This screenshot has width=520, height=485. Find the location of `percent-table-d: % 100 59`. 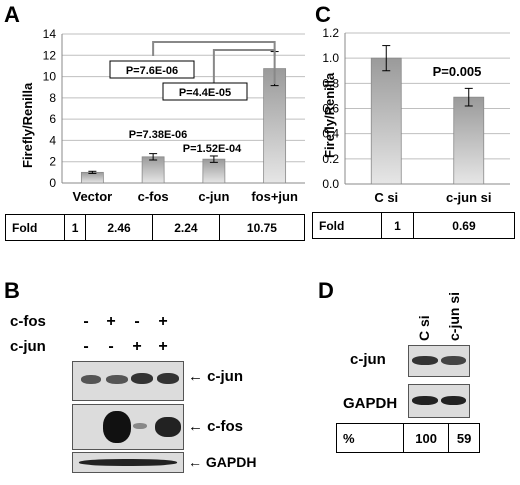

percent-table-d: % 100 59 is located at coordinates (408, 438).